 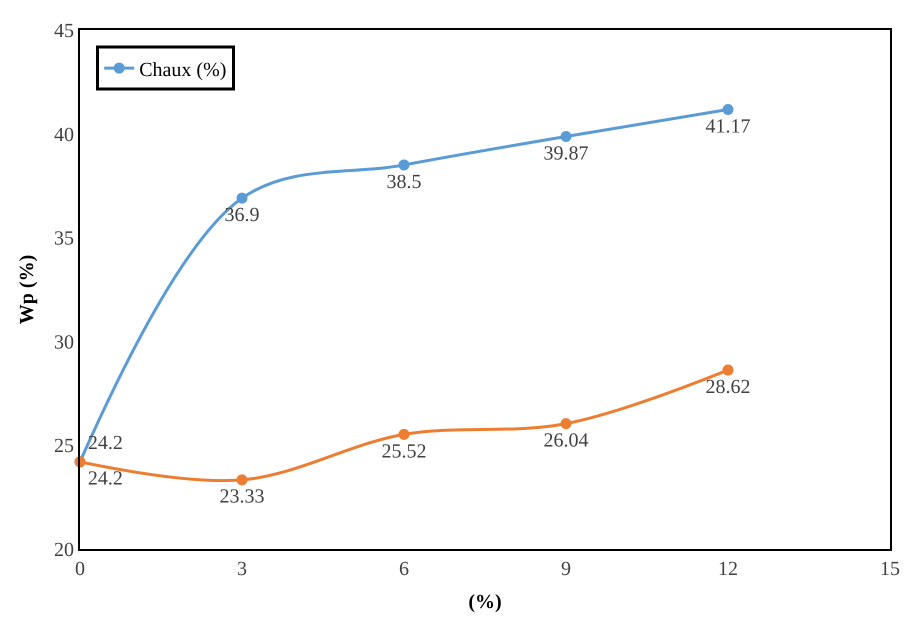 What do you see at coordinates (485, 602) in the screenshot?
I see `x-axis-title: (%)` at bounding box center [485, 602].